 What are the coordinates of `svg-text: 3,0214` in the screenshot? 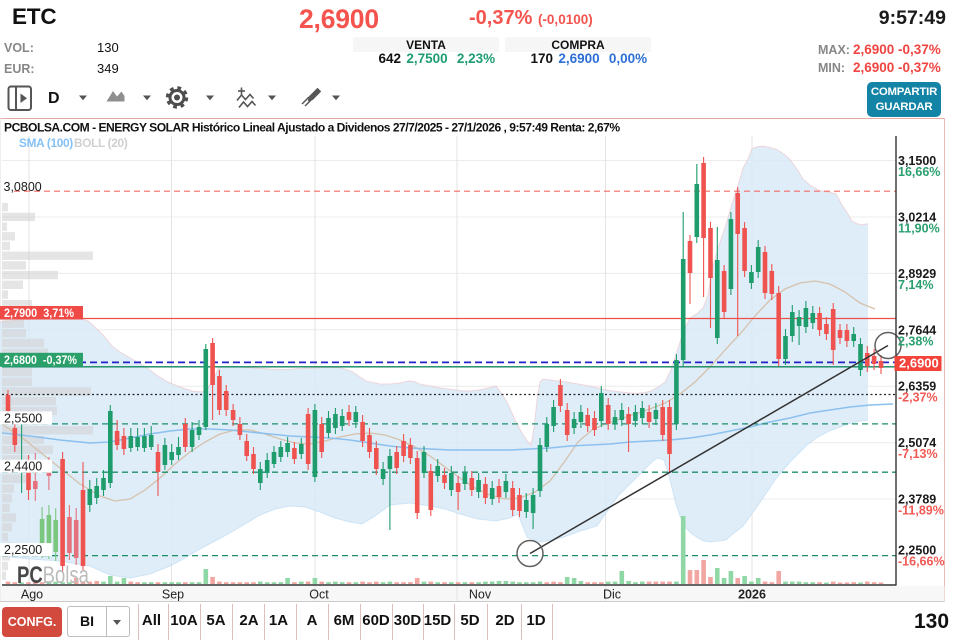 It's located at (917, 218).